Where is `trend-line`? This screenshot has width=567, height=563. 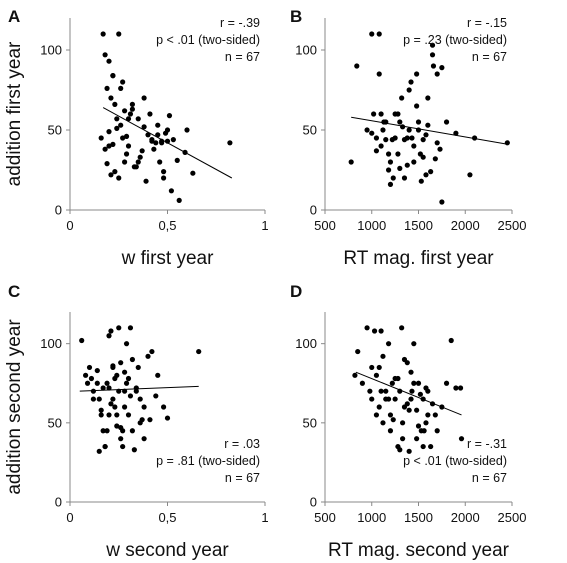
trend-line is located at coordinates (167, 143).